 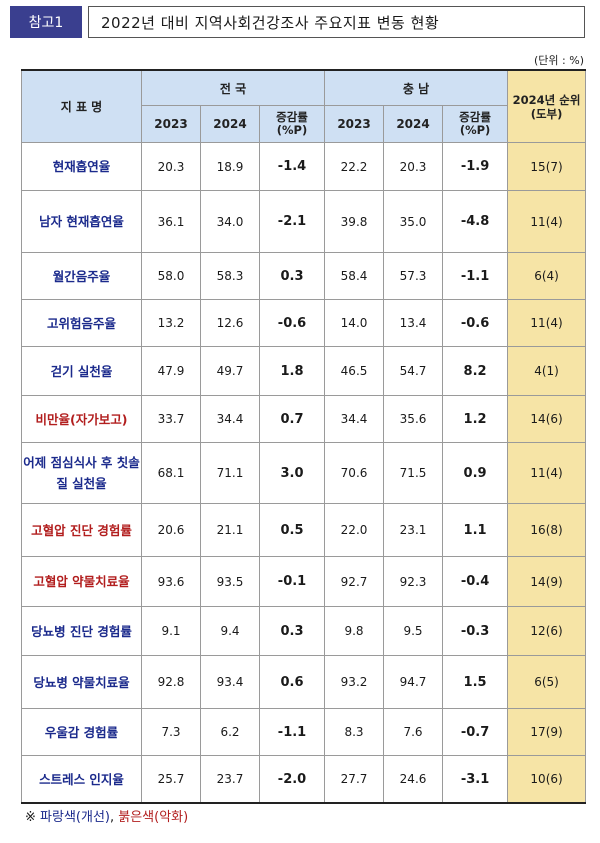 I want to click on table-row: 고혈압 진단 경험률 20.6 21.1 0.5 22.0 23.1 1.1 16(8), so click(x=304, y=530).